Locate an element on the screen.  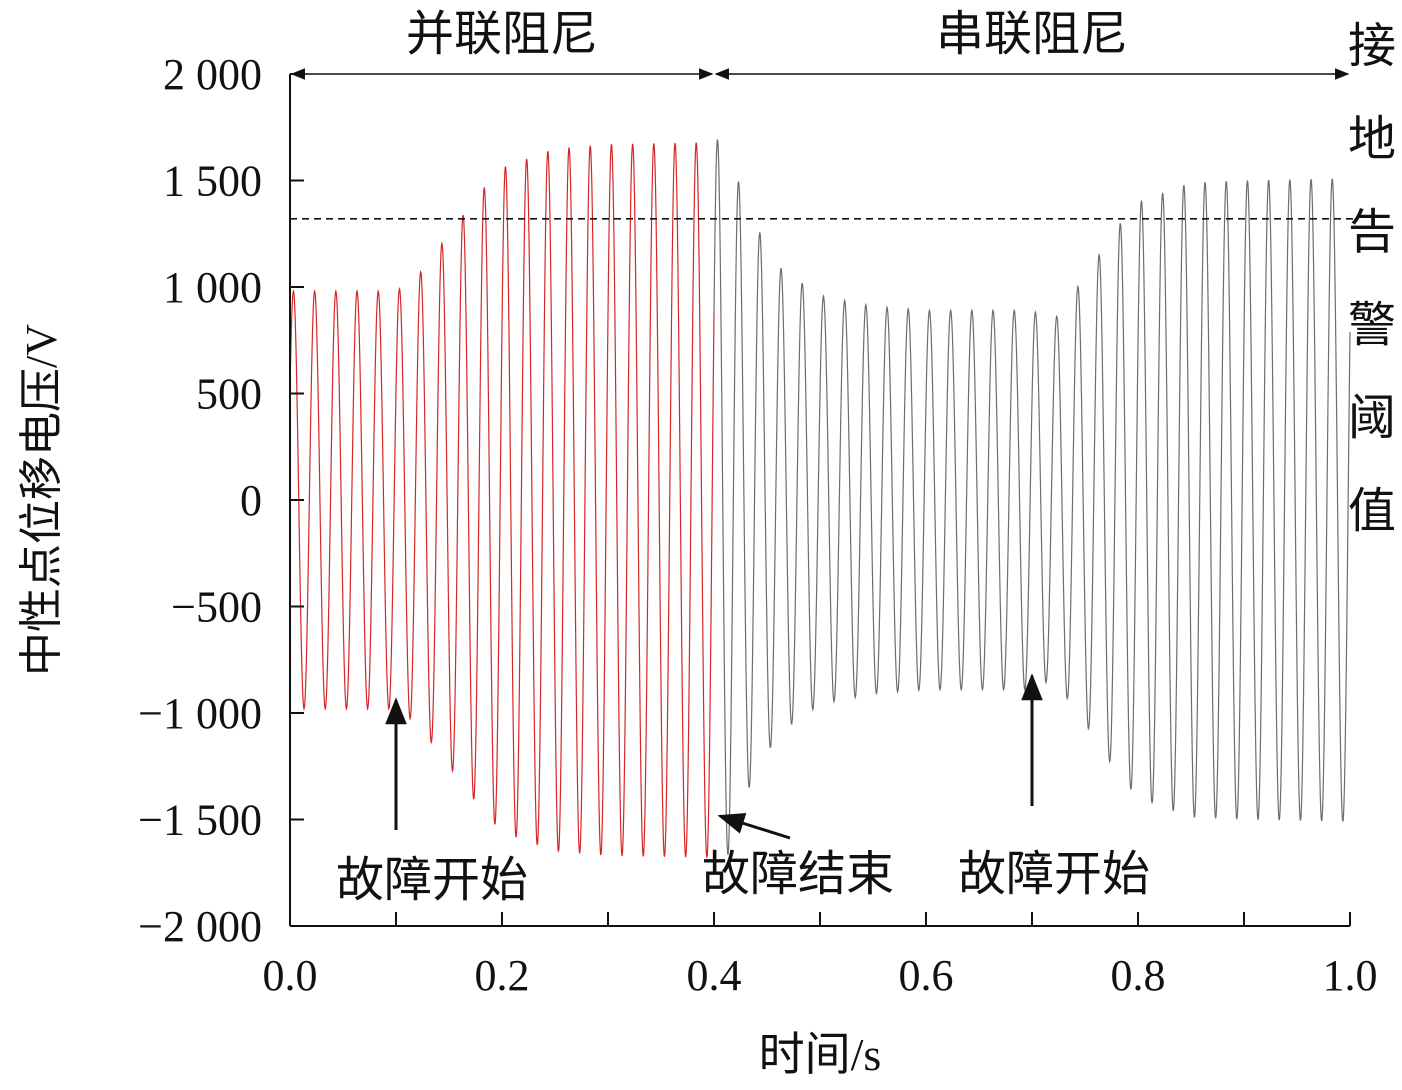
y-tick-label: 2 000 is located at coordinates (212, 74).